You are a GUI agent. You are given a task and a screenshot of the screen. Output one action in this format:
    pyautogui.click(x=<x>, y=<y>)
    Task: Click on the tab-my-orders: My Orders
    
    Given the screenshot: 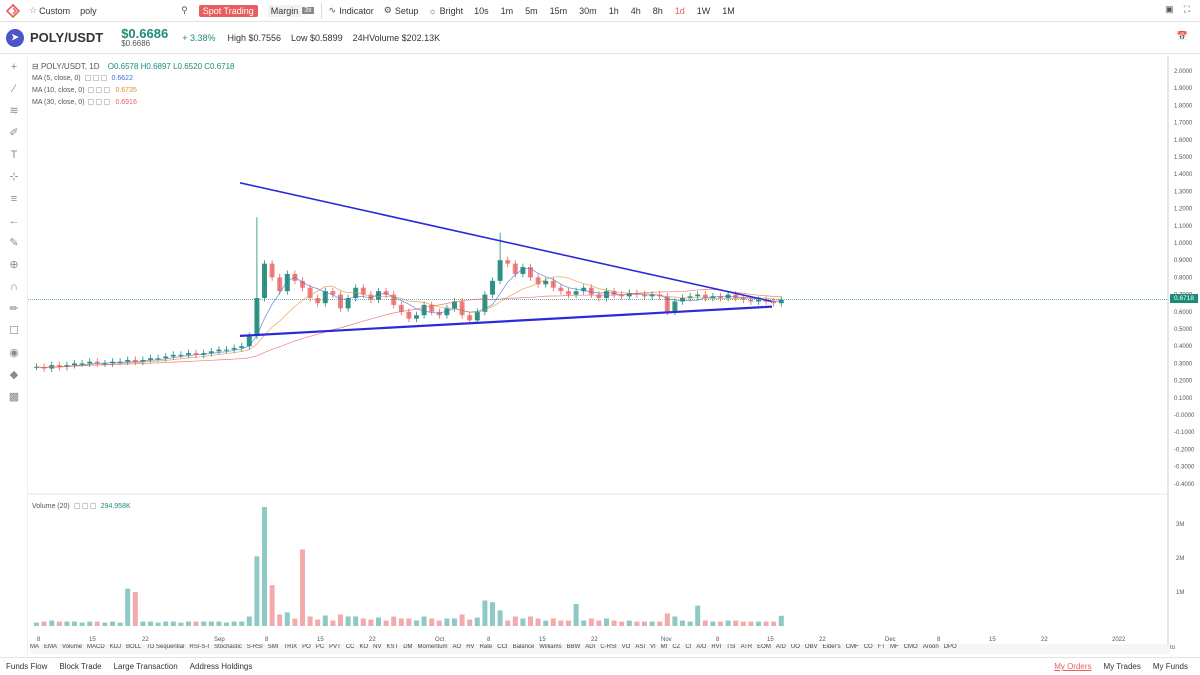 What is the action you would take?
    pyautogui.click(x=1073, y=666)
    